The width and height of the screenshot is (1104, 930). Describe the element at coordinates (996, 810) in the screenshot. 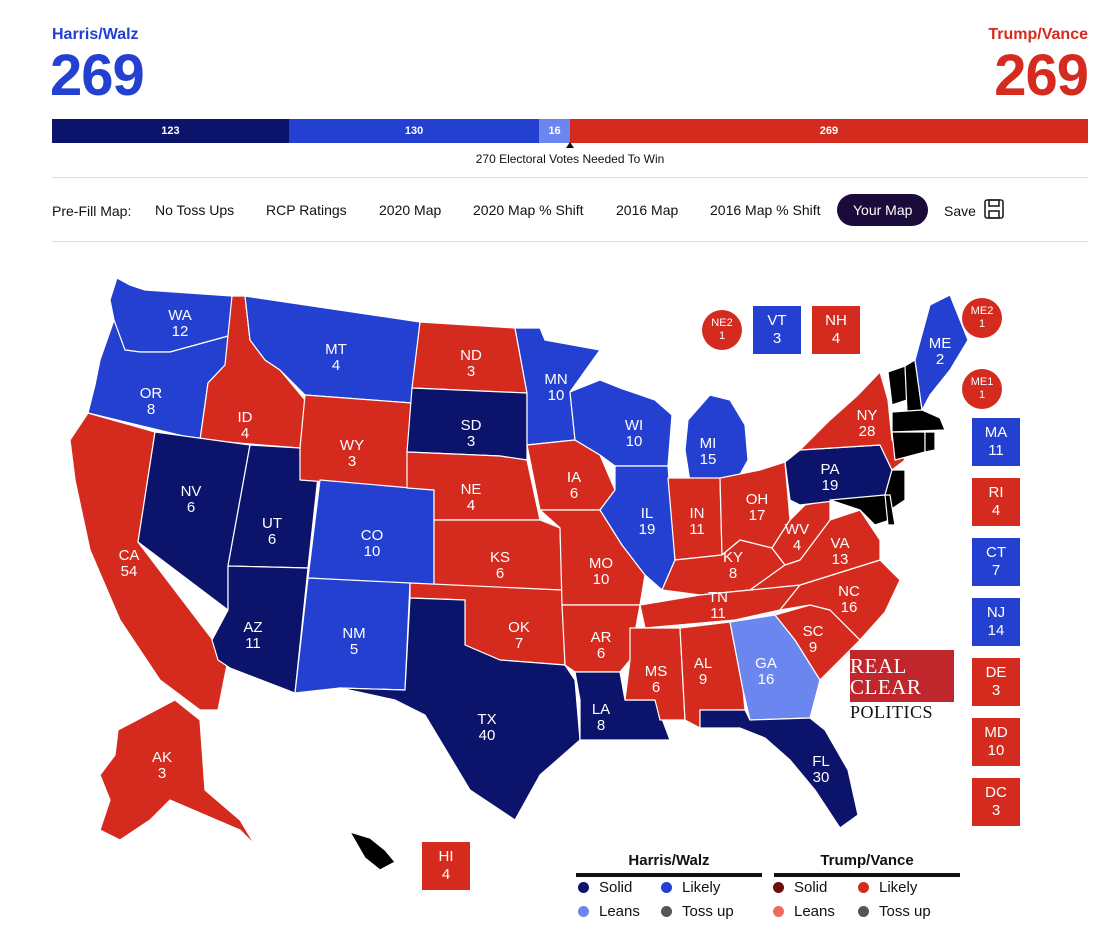

I see `box-ev: 3` at that location.